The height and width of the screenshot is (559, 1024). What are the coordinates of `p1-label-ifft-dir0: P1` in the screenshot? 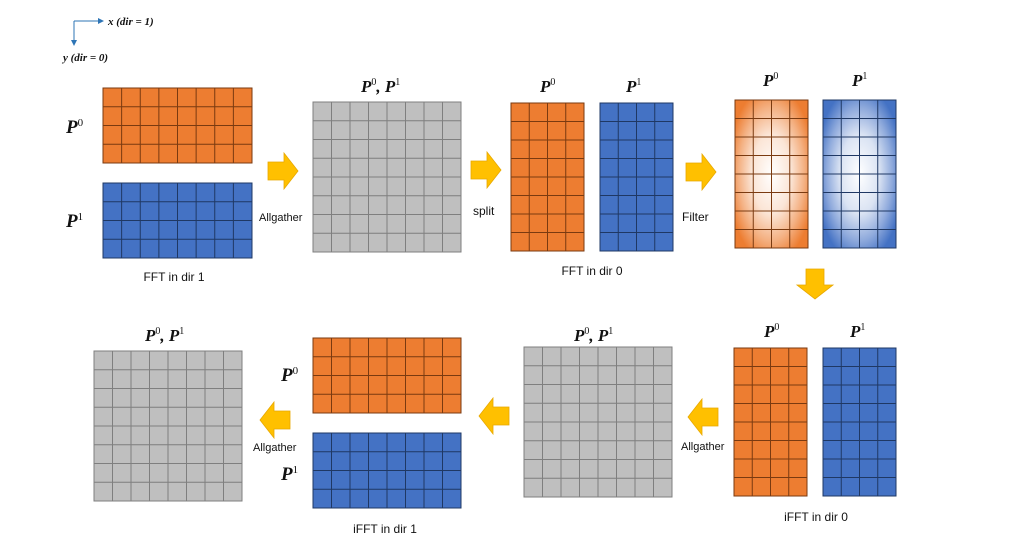 It's located at (857, 331).